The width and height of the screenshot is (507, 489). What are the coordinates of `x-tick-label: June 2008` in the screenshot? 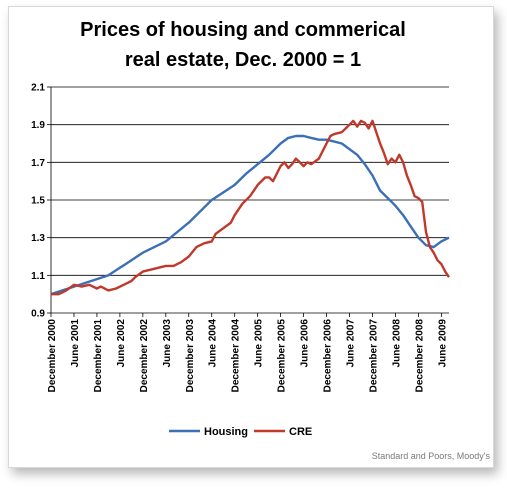 It's located at (396, 343).